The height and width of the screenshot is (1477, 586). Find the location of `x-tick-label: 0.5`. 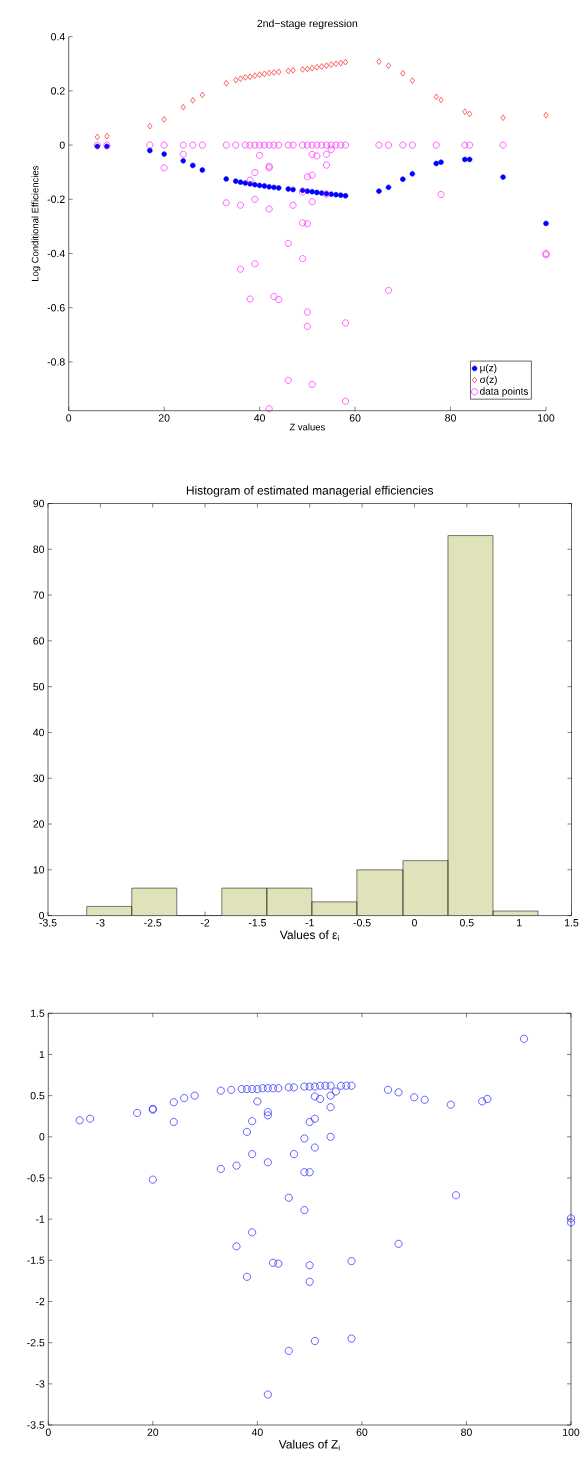

x-tick-label: 0.5 is located at coordinates (466, 923).